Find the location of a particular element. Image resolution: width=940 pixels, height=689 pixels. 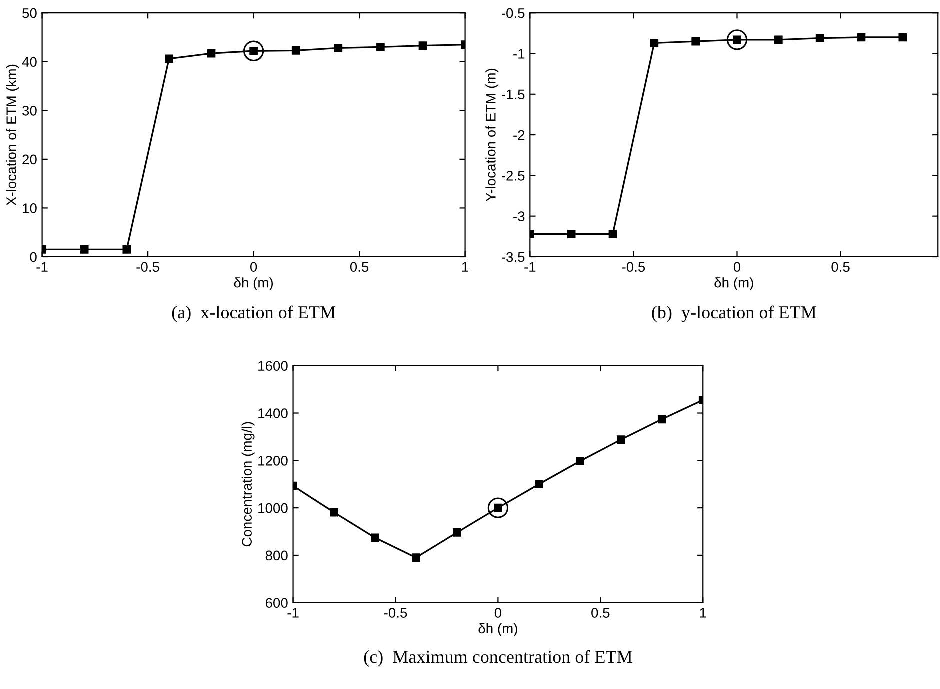

y-axis-title: X-location of ETM (km) is located at coordinates (13, 135).